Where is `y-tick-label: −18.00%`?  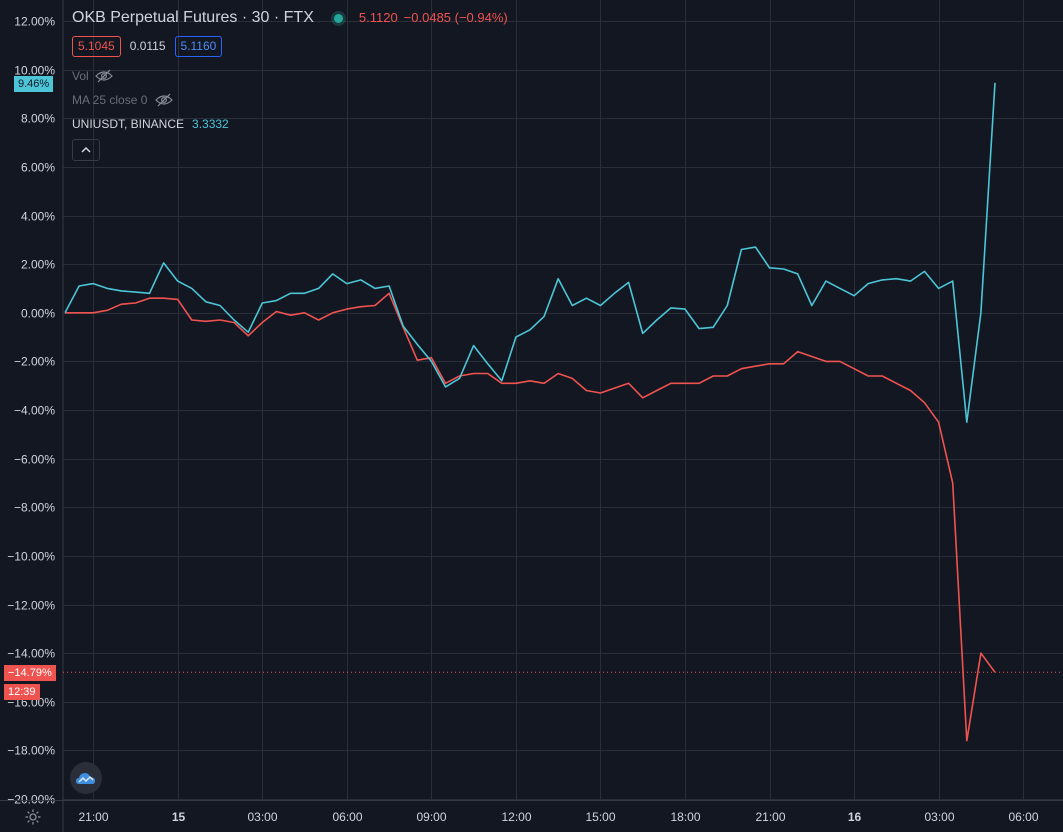 y-tick-label: −18.00% is located at coordinates (31, 751).